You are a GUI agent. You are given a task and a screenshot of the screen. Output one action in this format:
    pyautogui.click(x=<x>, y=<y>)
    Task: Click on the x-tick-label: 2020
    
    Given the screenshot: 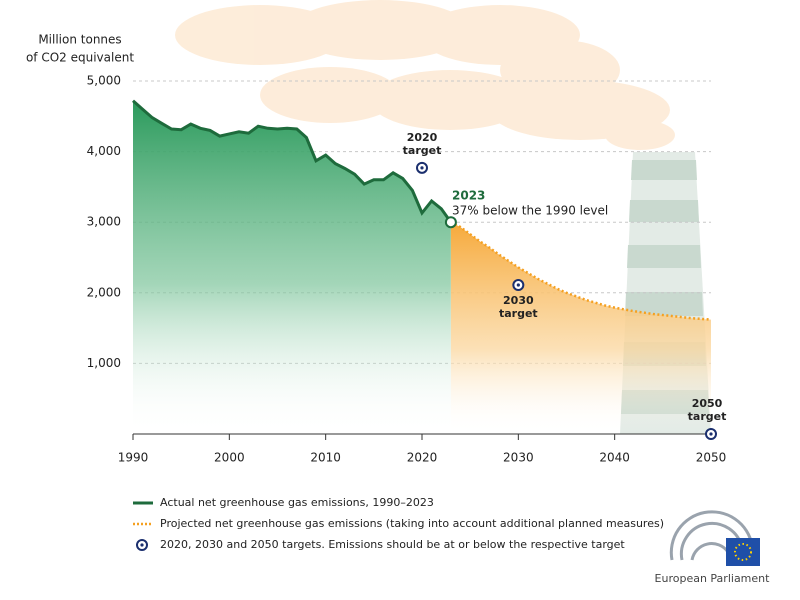 What is the action you would take?
    pyautogui.click(x=422, y=458)
    